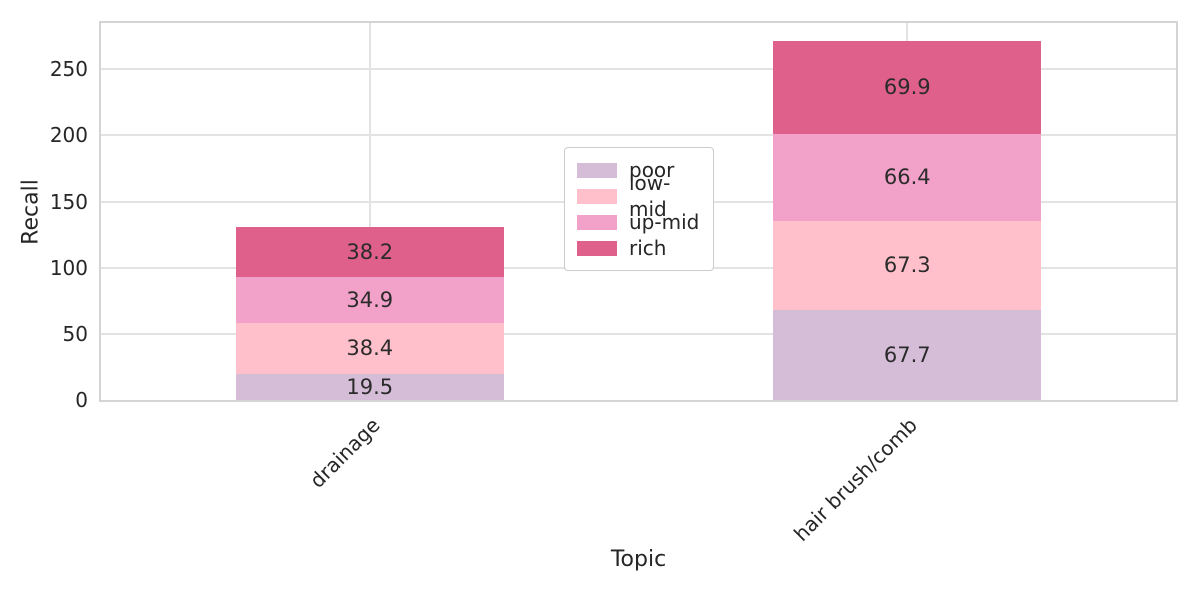 The width and height of the screenshot is (1200, 600). Describe the element at coordinates (345, 453) in the screenshot. I see `x-tick-label: drainage` at that location.